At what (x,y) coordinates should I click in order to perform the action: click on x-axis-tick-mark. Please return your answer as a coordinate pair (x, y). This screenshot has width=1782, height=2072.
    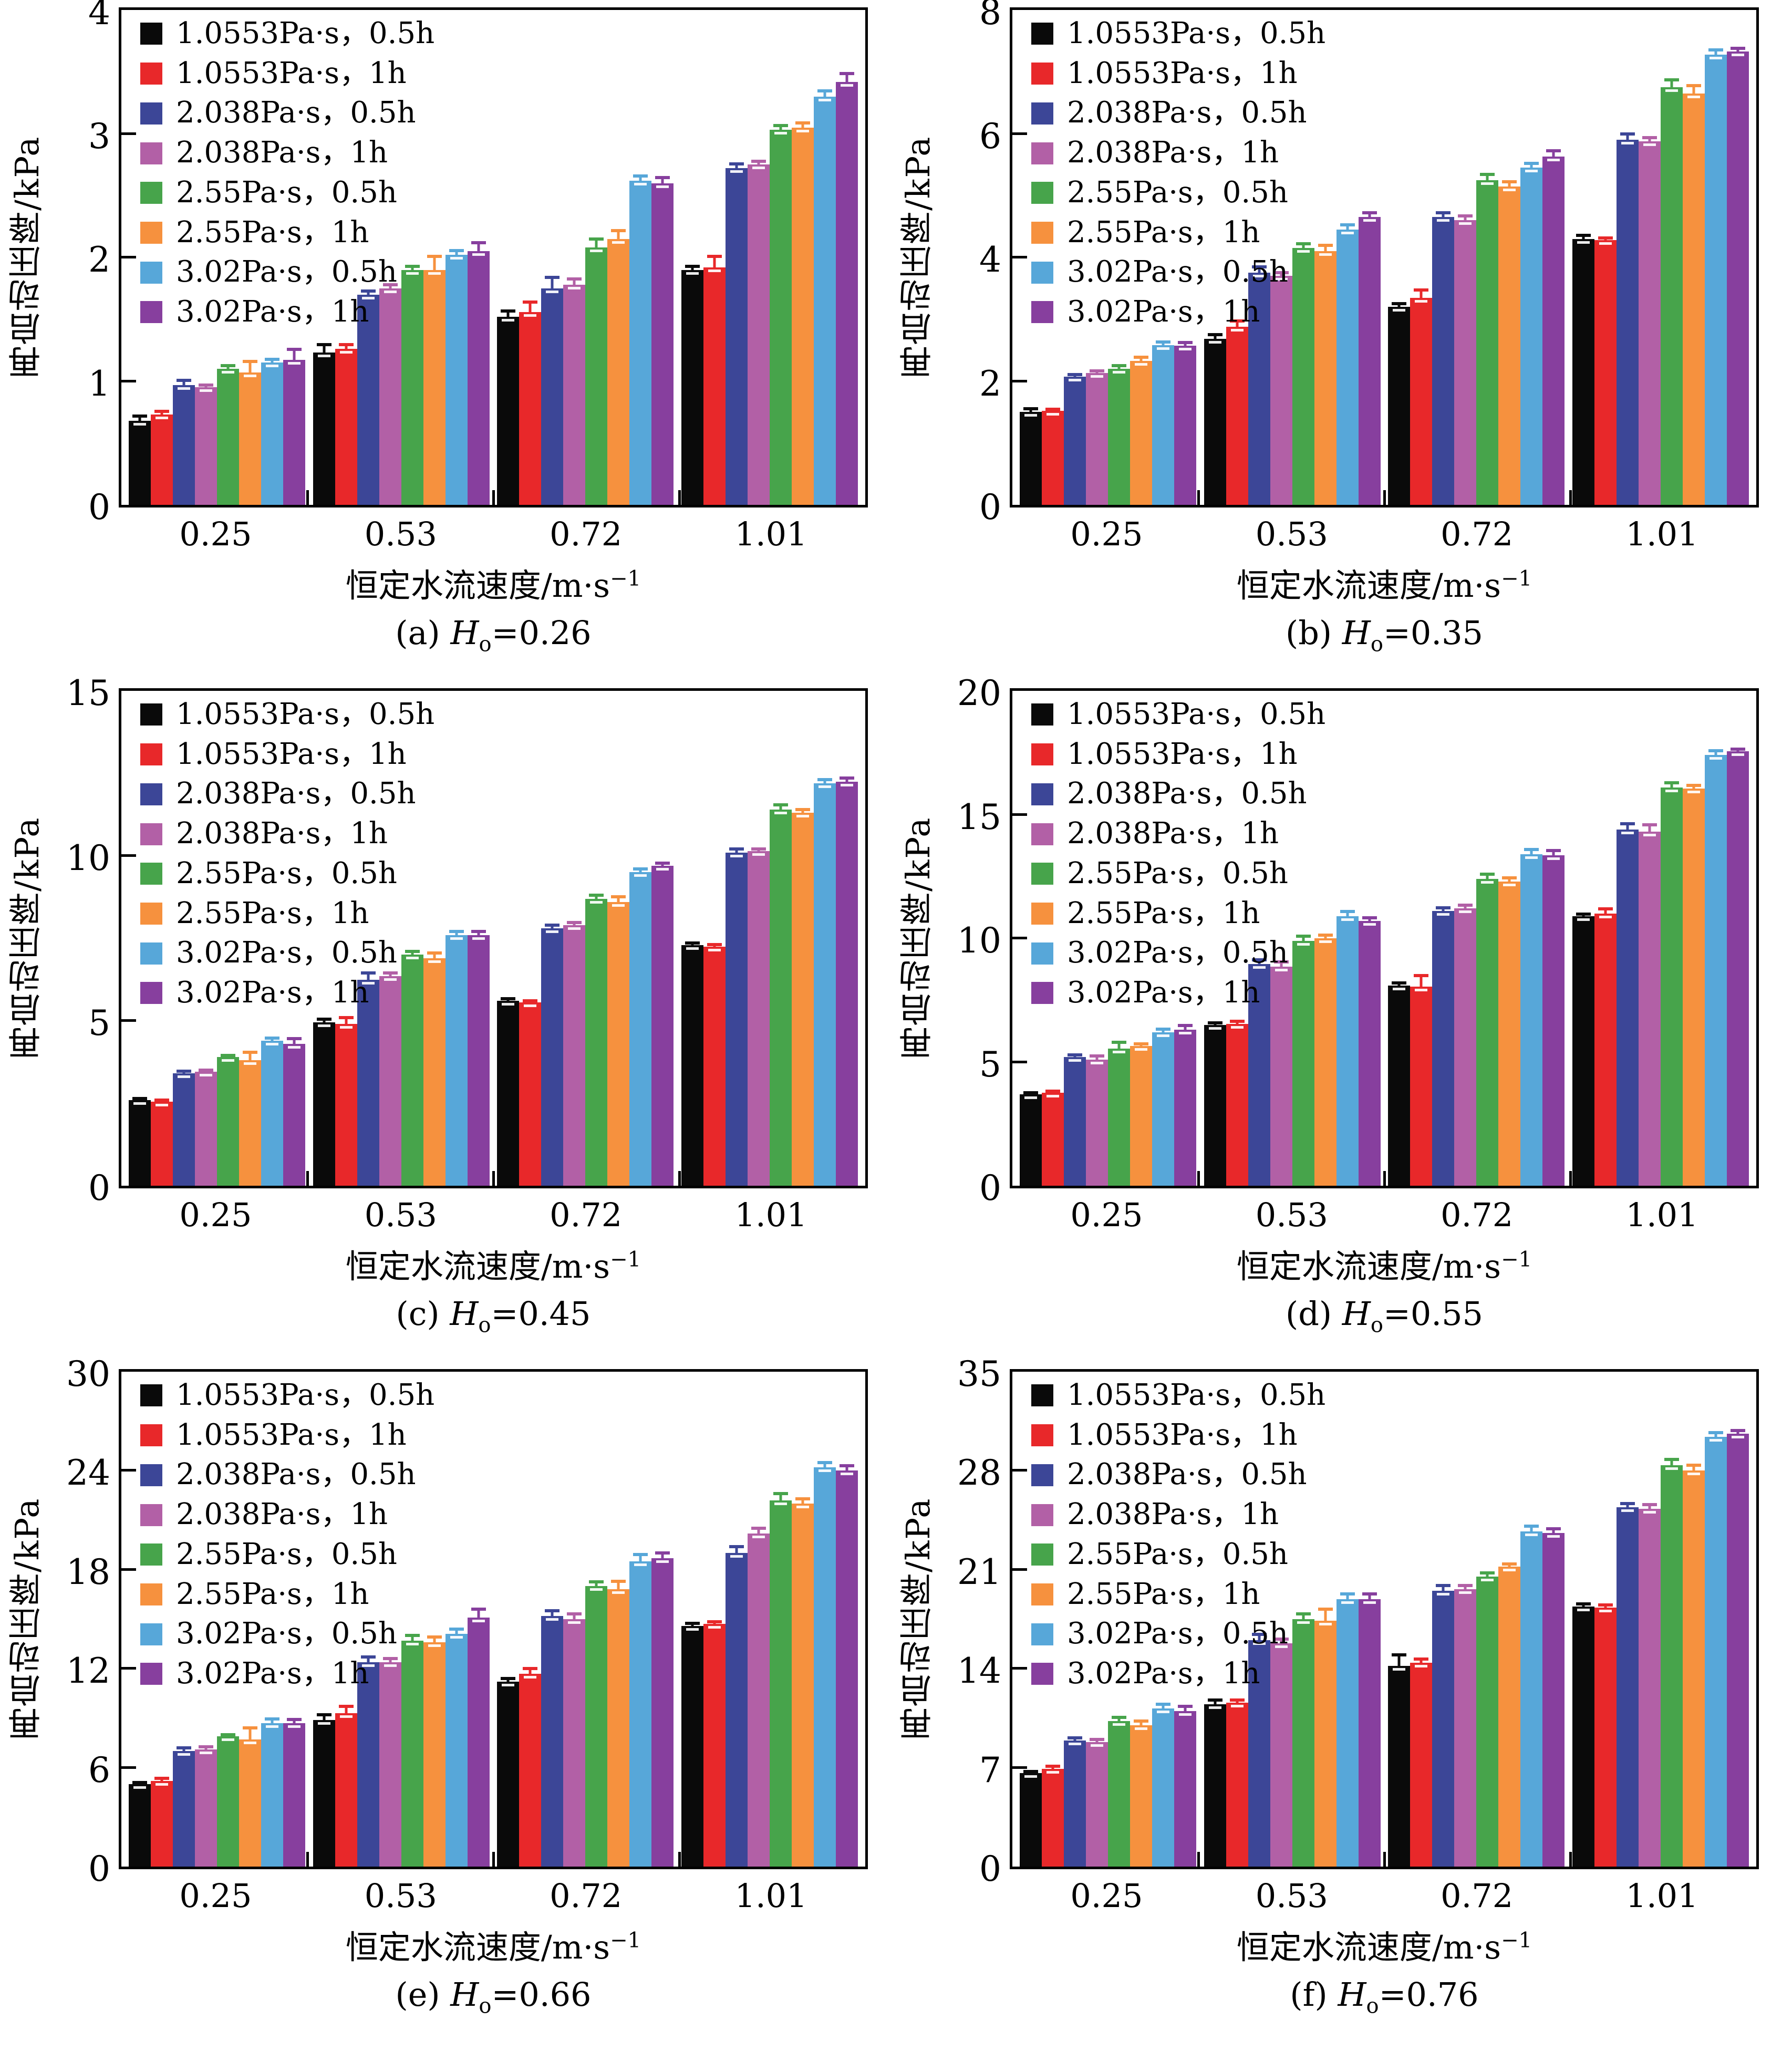
    Looking at the image, I should click on (1198, 1178).